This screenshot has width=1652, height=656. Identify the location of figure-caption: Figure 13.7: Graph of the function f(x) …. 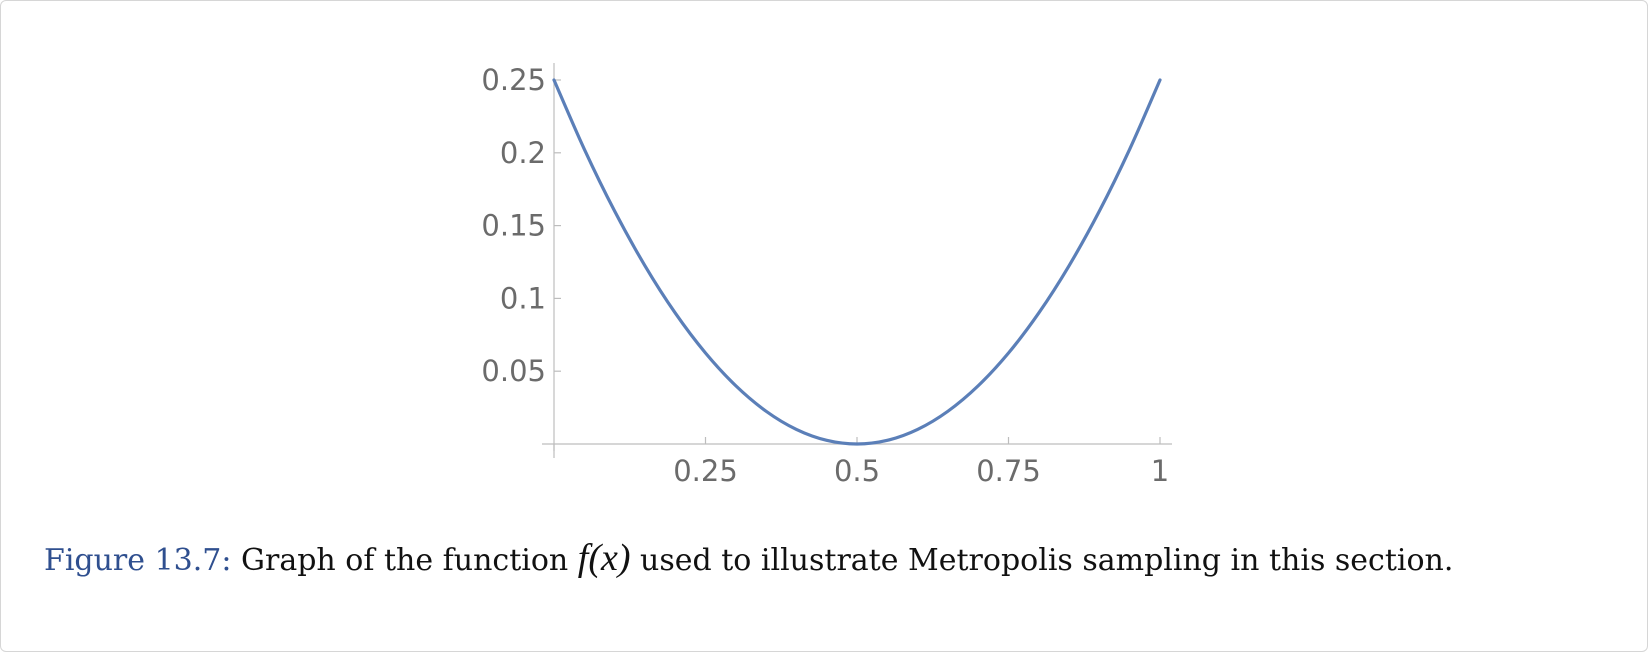
(748, 558).